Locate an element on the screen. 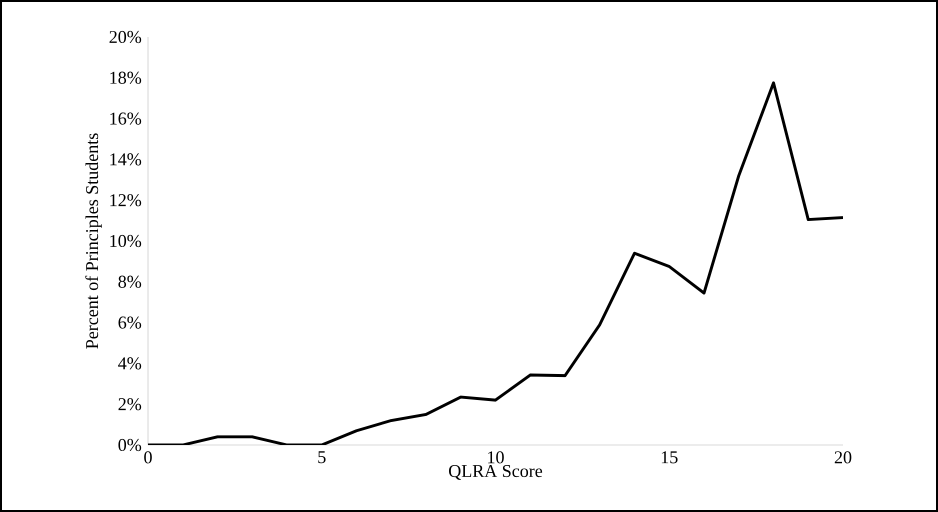 The image size is (938, 512). y-tick-label: 14% is located at coordinates (126, 159).